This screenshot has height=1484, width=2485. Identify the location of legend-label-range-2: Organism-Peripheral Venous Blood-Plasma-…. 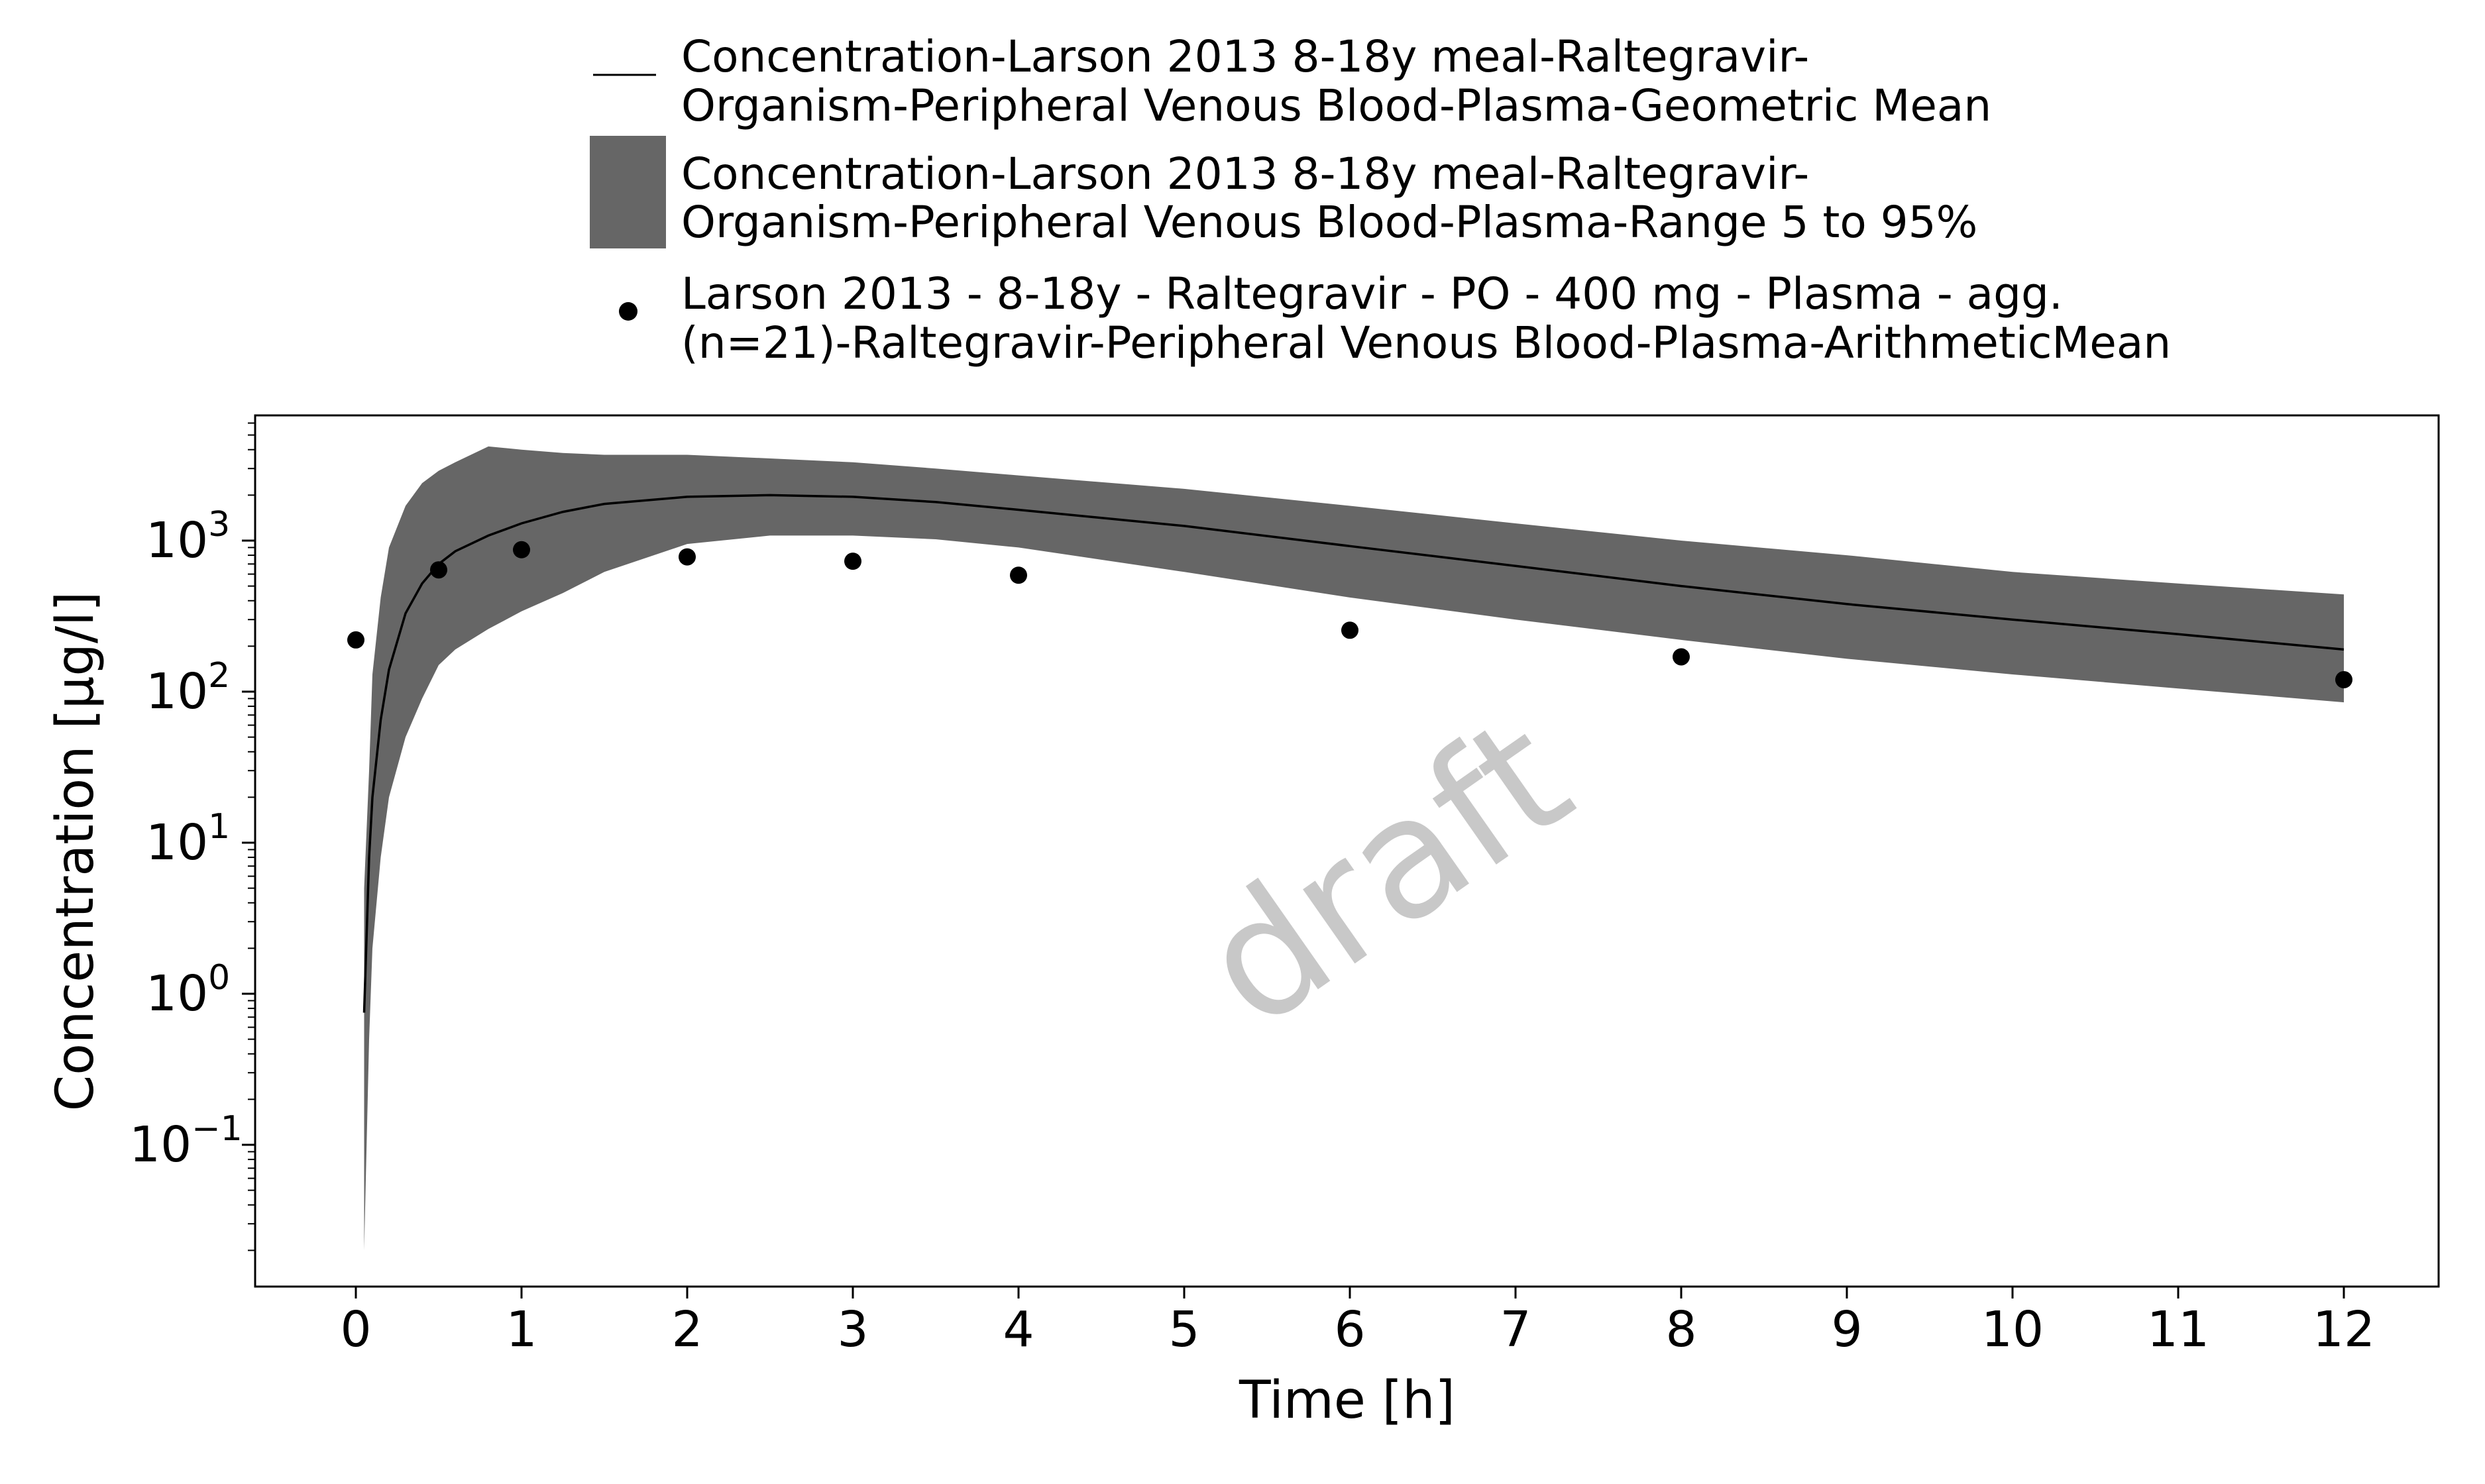
(1329, 222).